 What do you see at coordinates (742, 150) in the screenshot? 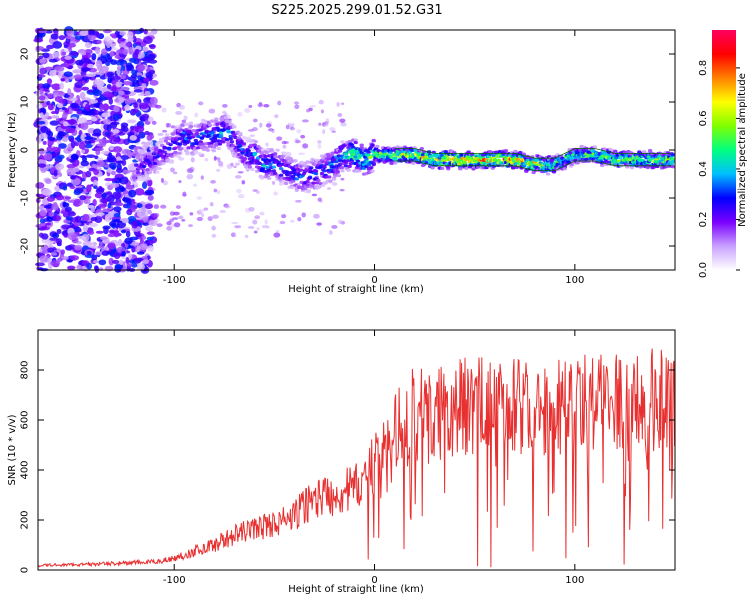
I see `colorbar-label: Normalized spectral amplitude` at bounding box center [742, 150].